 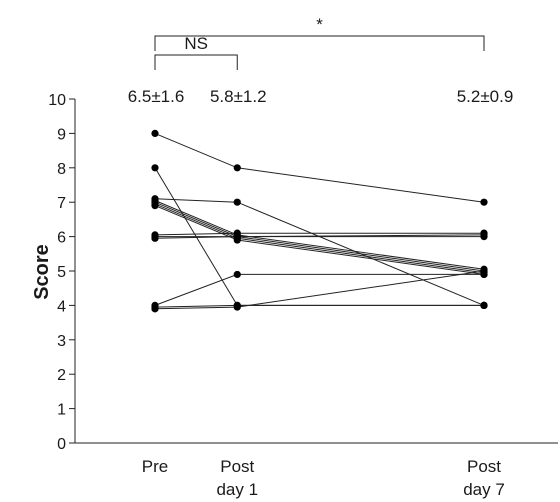 I want to click on x-axis: Pre Post day 1 Post day 7, so click(x=316, y=470).